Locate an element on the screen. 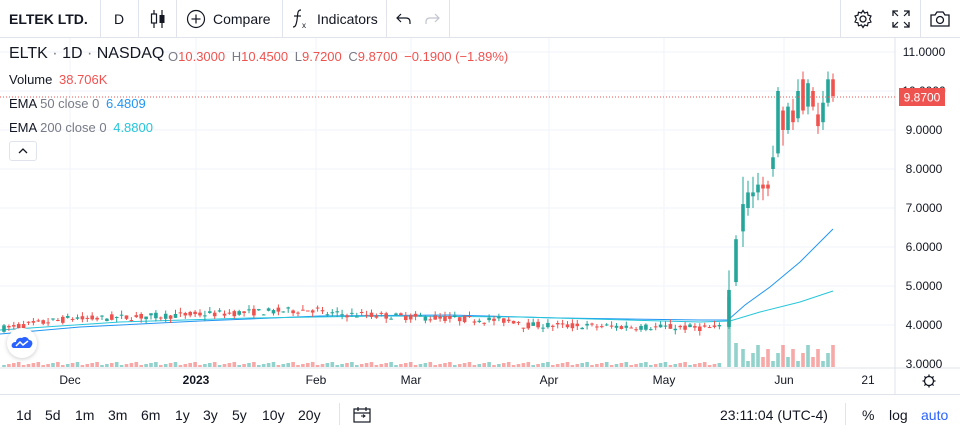  logo-badge is located at coordinates (22, 343).